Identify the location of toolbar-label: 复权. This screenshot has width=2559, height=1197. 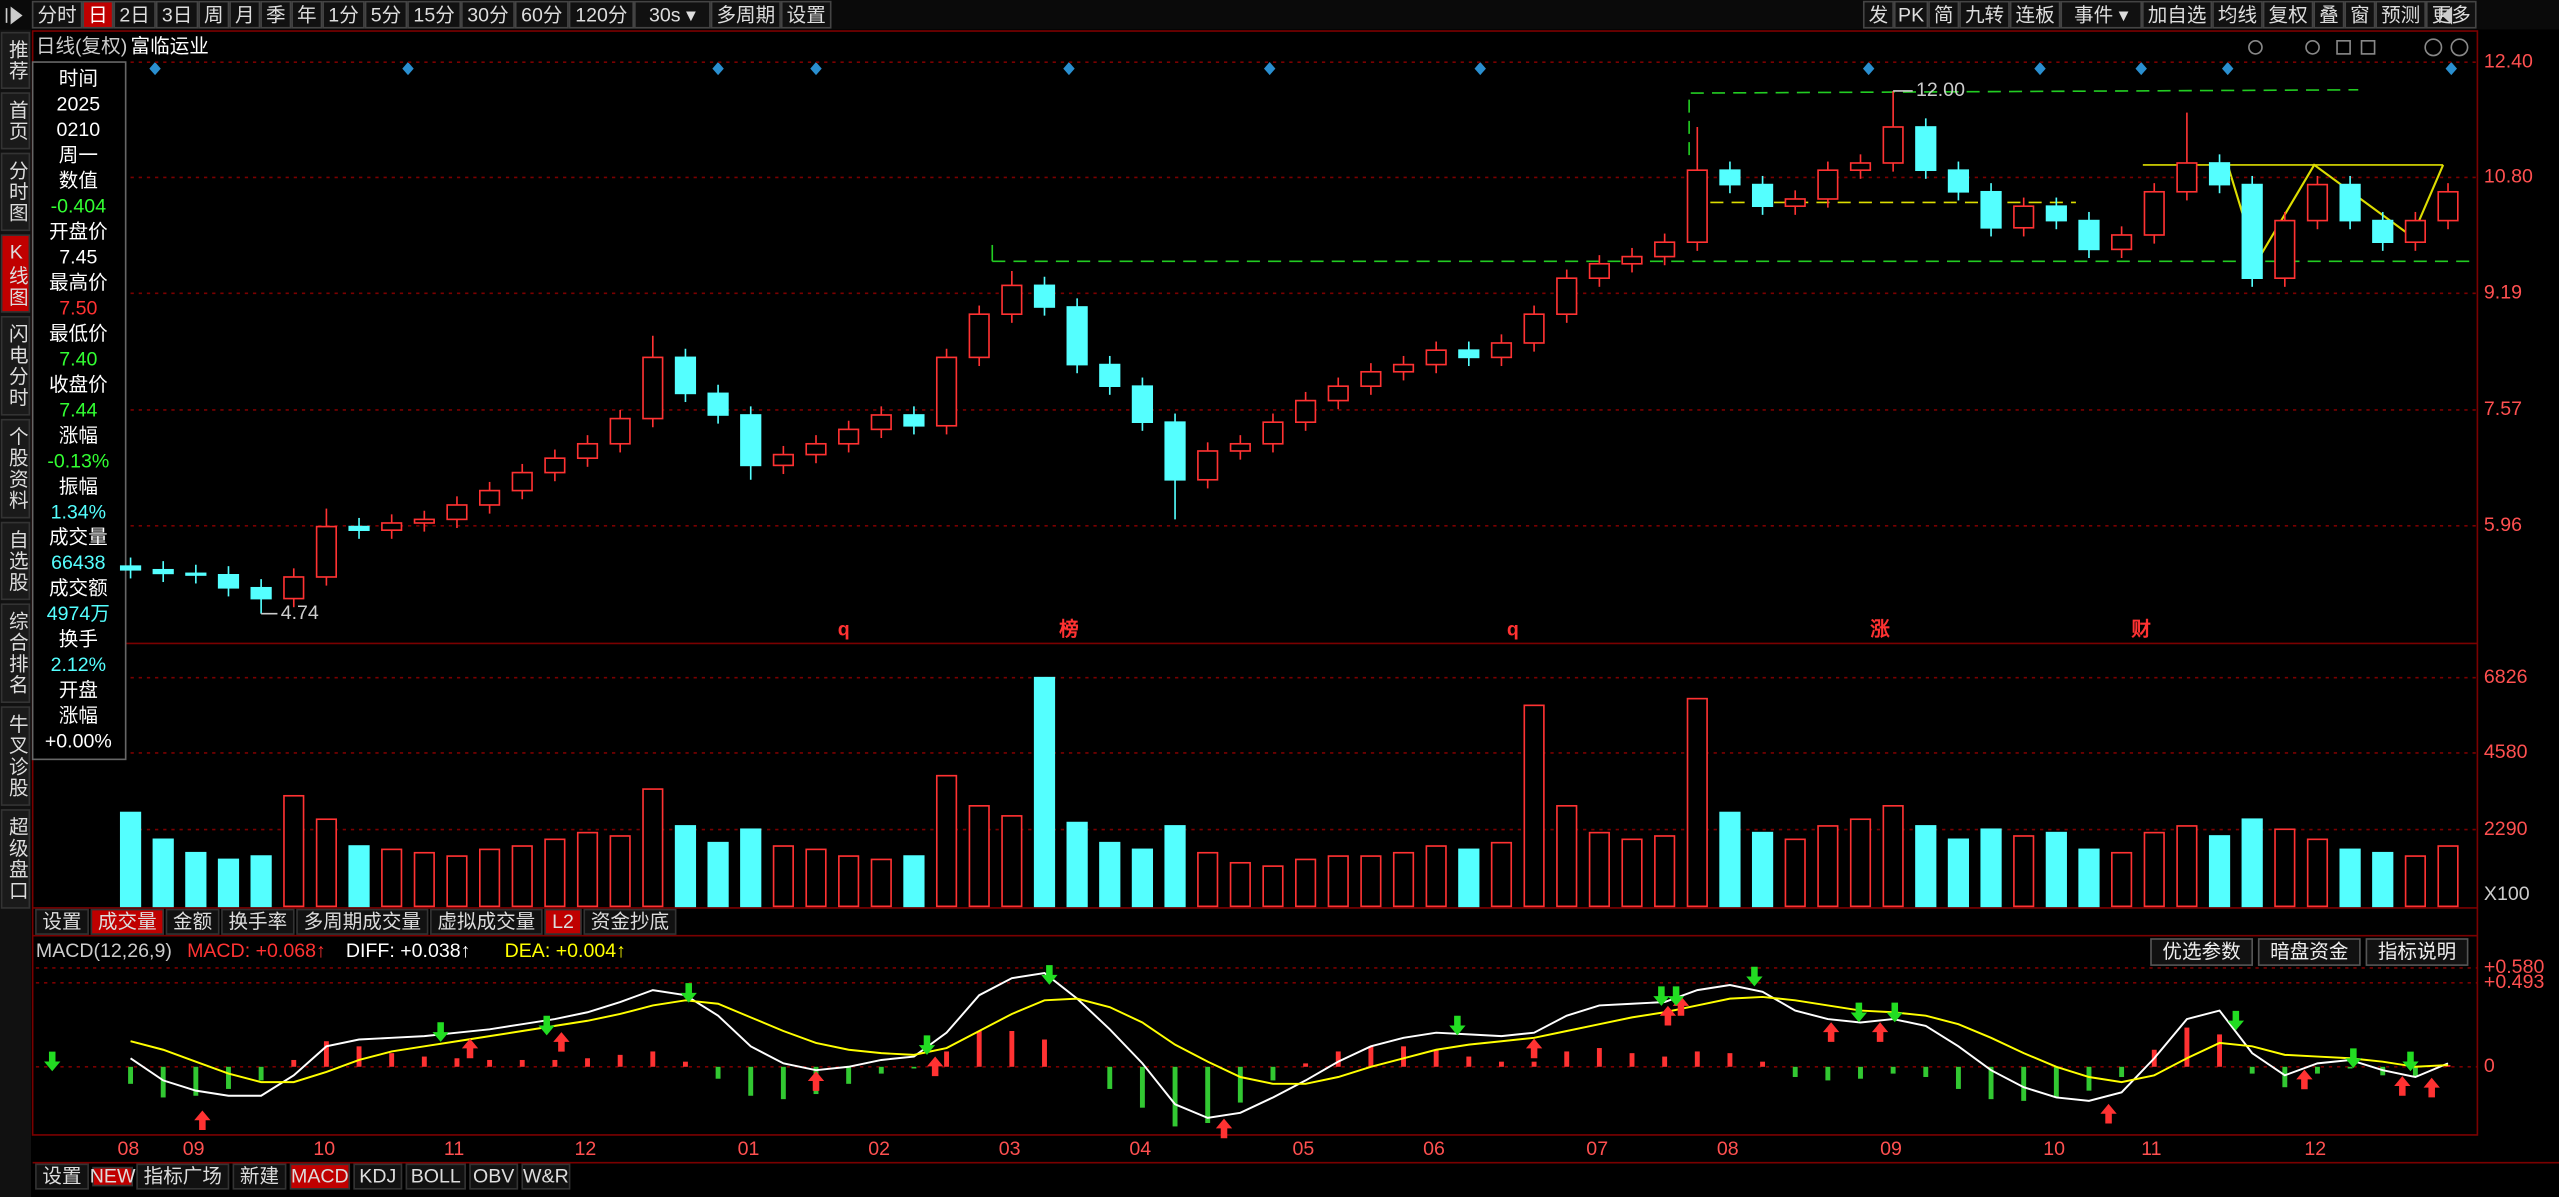
(2288, 15).